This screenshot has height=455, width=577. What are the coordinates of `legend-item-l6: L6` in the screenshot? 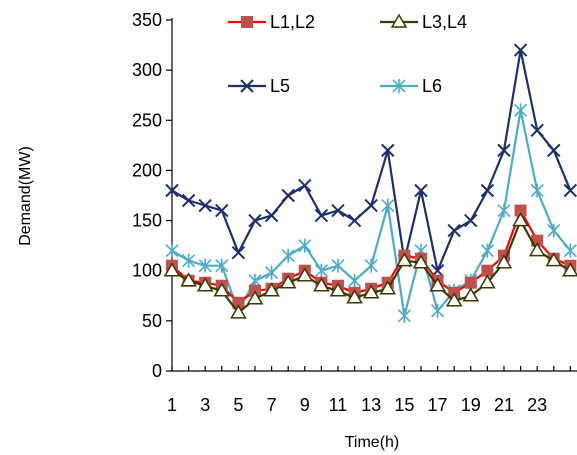 It's located at (411, 86).